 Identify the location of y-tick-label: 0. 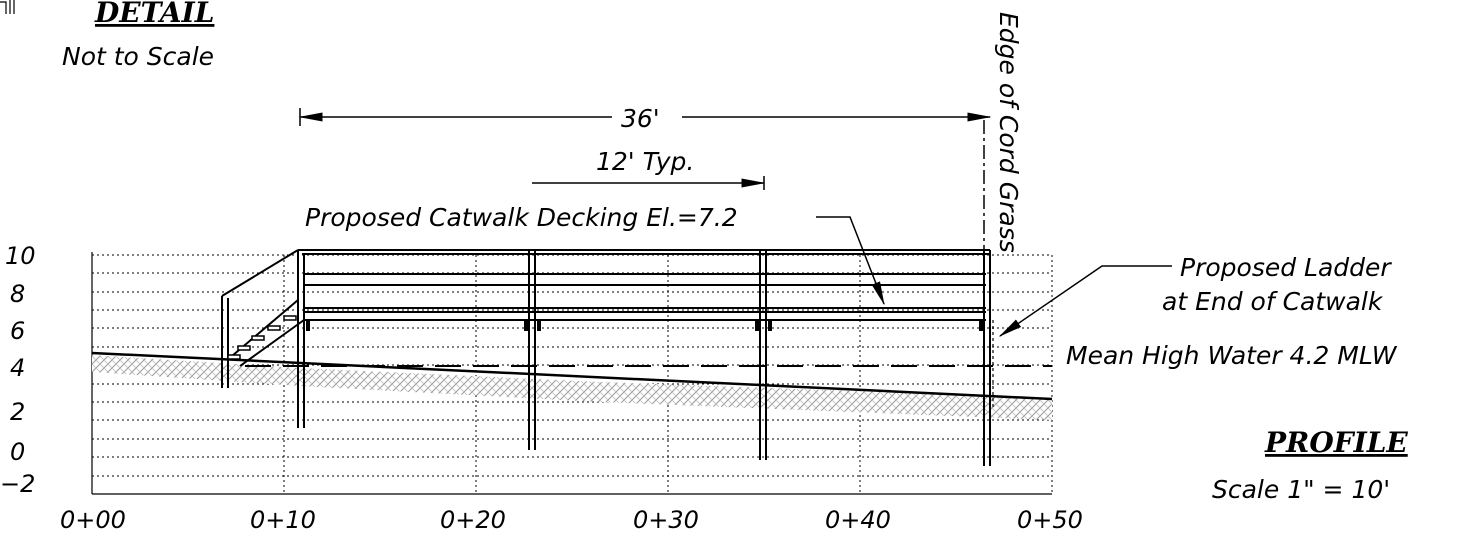
(17, 452).